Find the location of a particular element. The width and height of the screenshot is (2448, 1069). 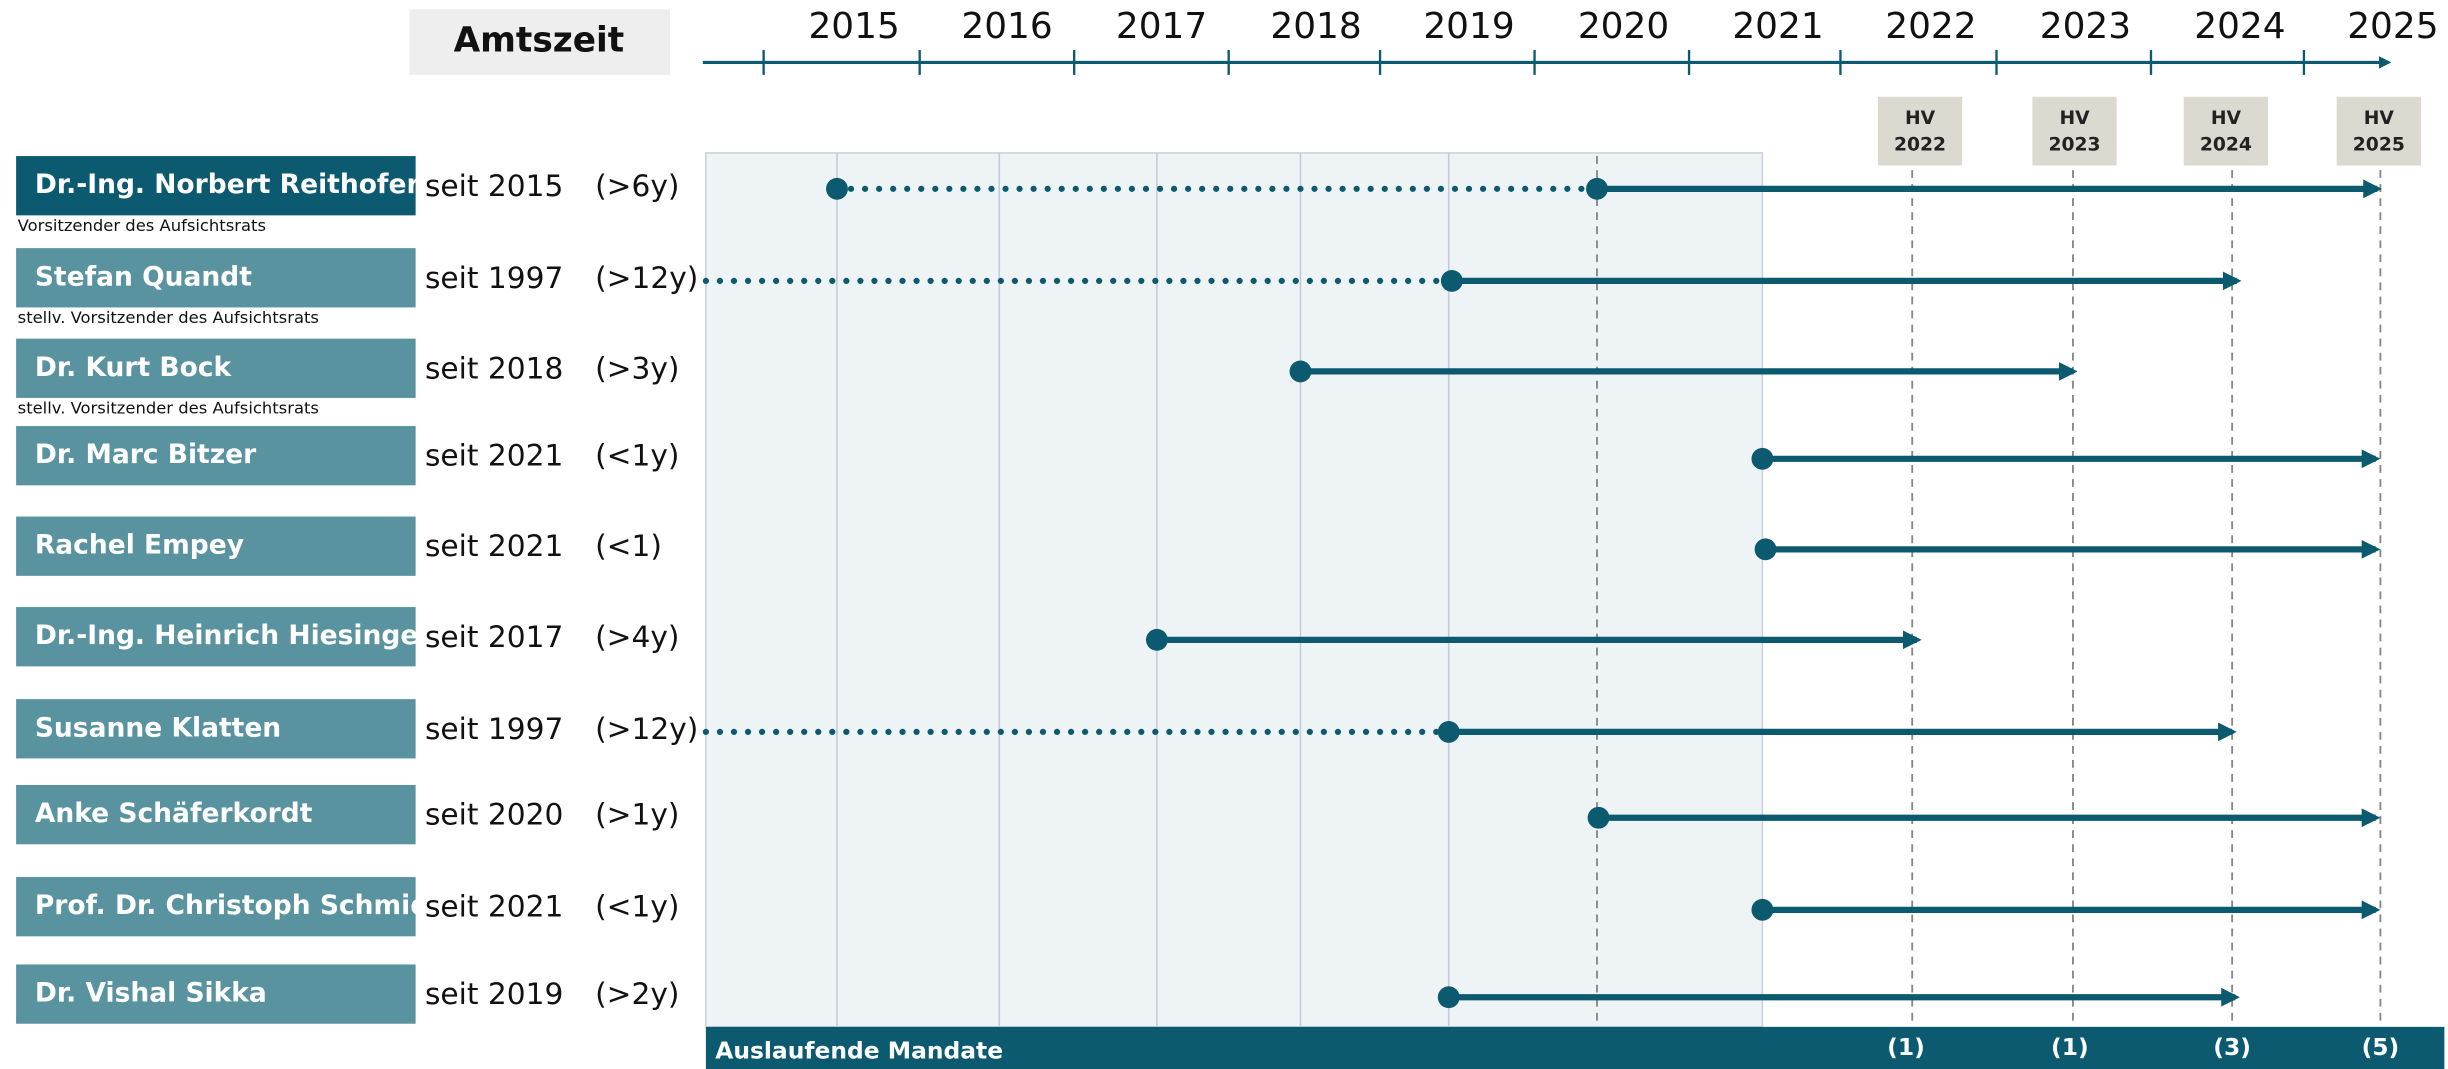

year-label: 2022 is located at coordinates (1930, 26).